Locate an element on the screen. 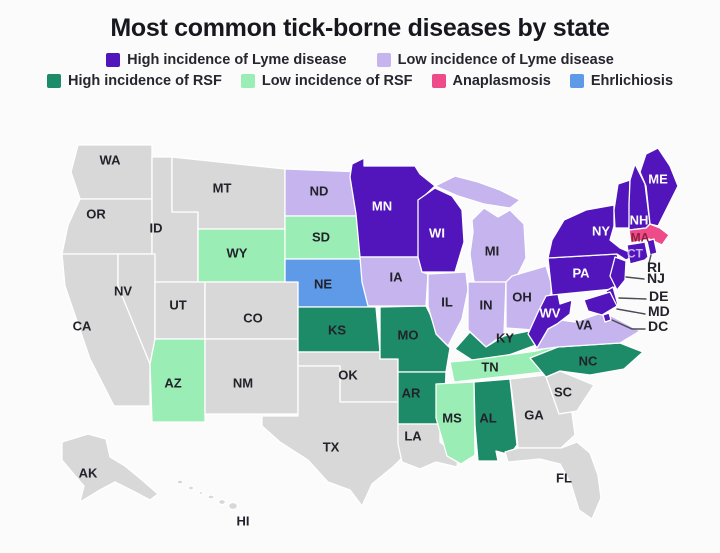  legend-swatch-rsf_high is located at coordinates (53, 81).